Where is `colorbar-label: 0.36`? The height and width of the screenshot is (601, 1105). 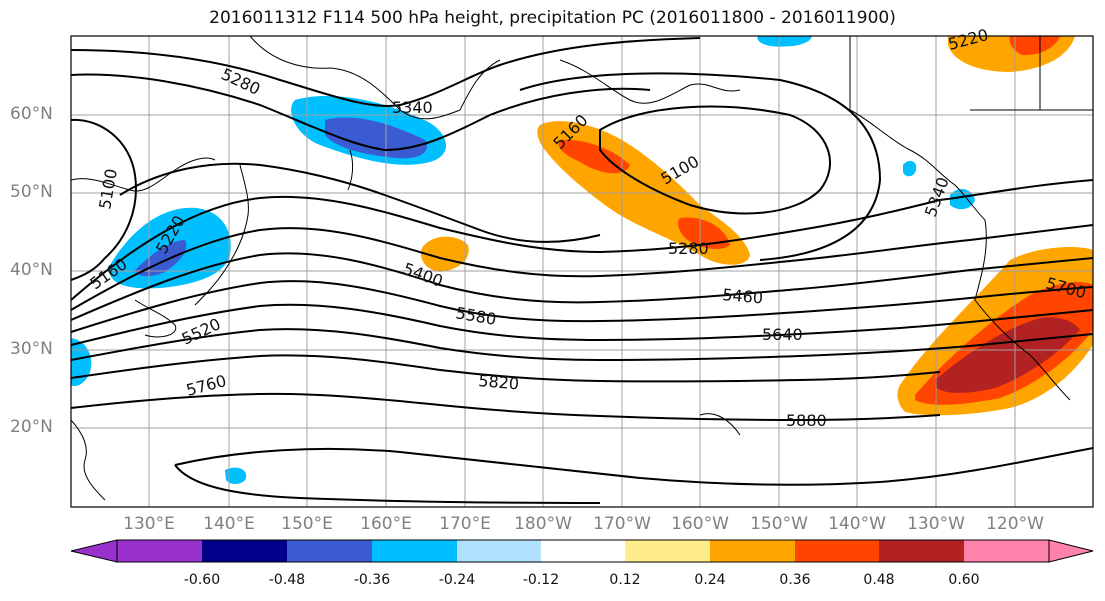
colorbar-label: 0.36 is located at coordinates (795, 580).